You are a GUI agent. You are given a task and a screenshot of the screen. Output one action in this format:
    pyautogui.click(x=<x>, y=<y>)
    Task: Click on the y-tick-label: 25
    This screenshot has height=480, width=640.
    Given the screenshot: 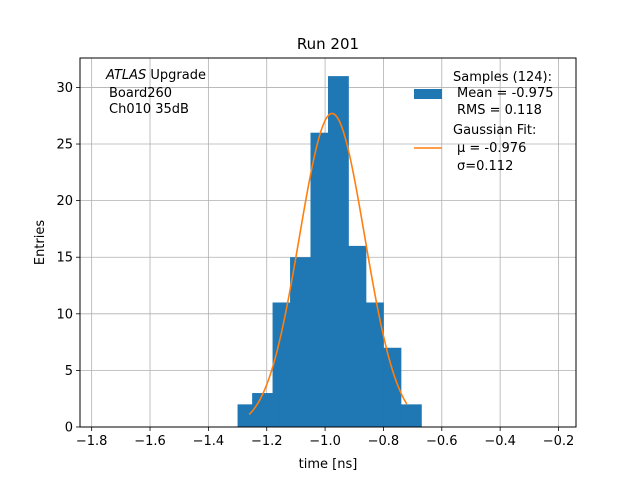 What is the action you would take?
    pyautogui.click(x=64, y=145)
    